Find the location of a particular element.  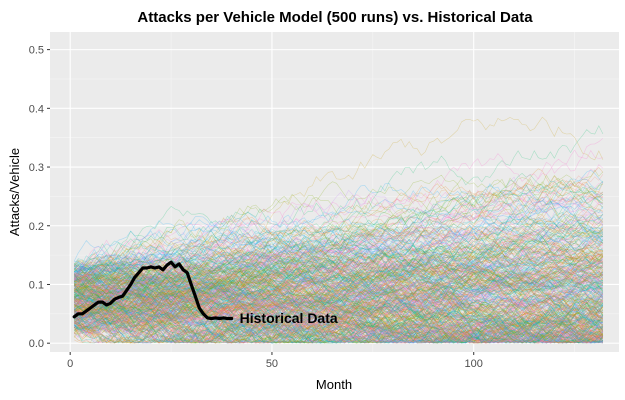

x-axis-title: Month is located at coordinates (334, 384).